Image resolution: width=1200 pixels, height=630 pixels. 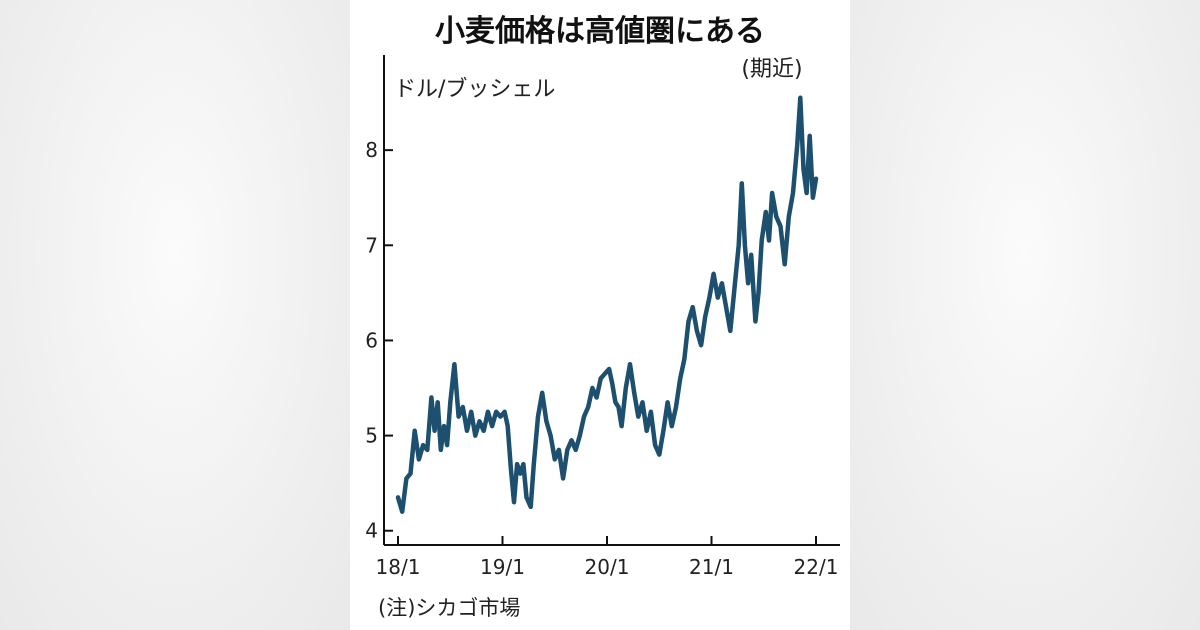 I want to click on x-tick-label: 19/1, so click(x=502, y=567).